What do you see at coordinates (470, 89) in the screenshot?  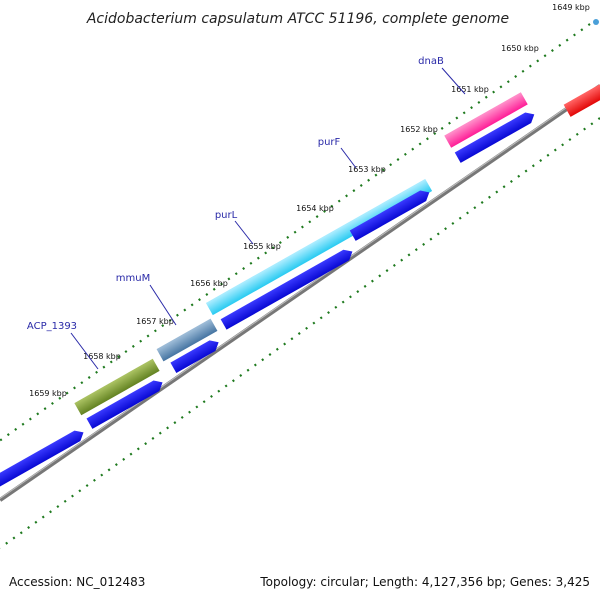 I see `tick-label: 1651 kbp` at bounding box center [470, 89].